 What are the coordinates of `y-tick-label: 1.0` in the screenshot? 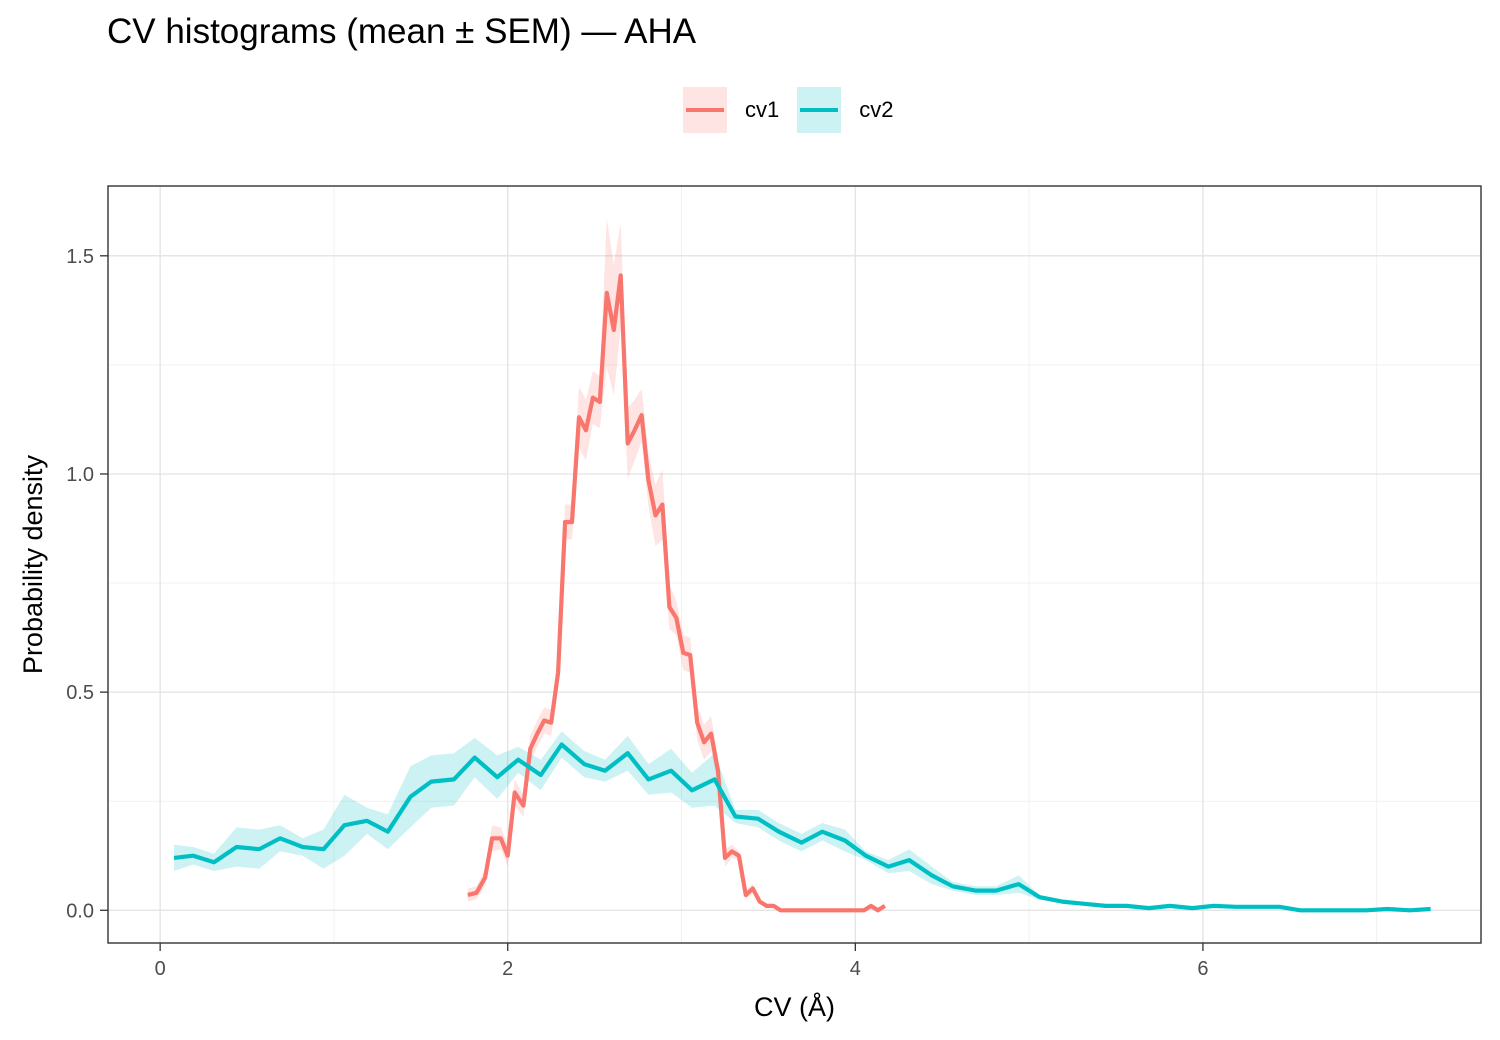 It's located at (80, 475).